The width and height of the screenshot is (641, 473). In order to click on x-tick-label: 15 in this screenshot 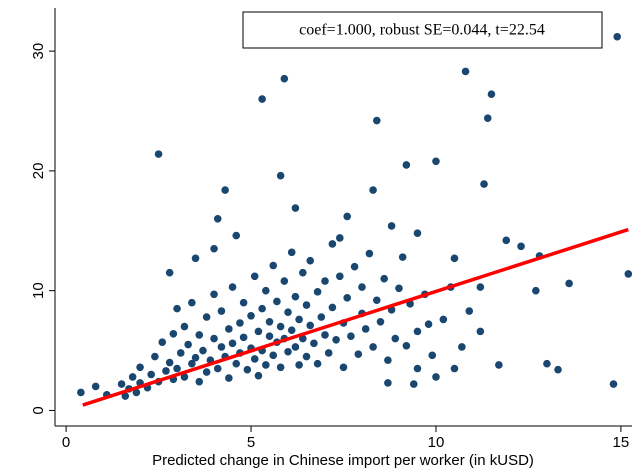, I will do `click(621, 442)`.